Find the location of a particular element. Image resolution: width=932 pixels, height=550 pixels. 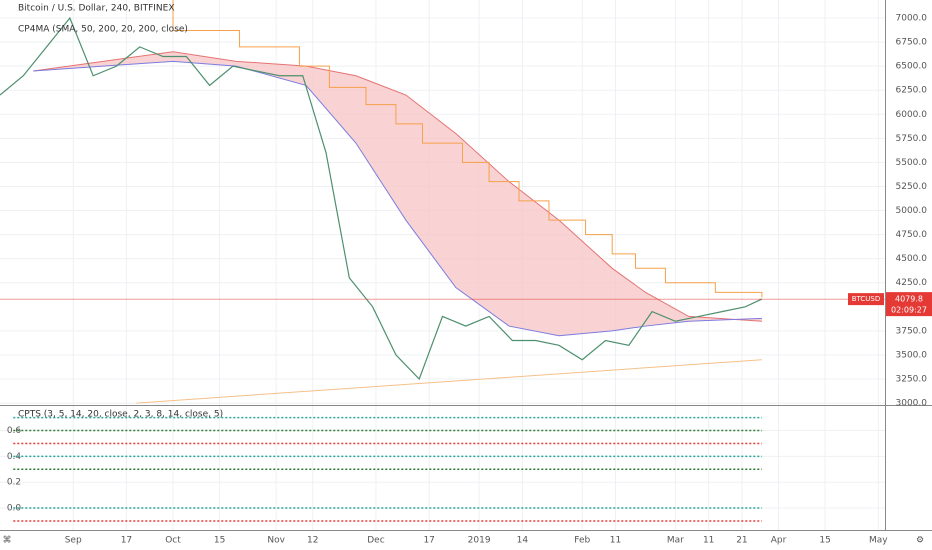

y-tick-label: 4250.0 is located at coordinates (912, 283).